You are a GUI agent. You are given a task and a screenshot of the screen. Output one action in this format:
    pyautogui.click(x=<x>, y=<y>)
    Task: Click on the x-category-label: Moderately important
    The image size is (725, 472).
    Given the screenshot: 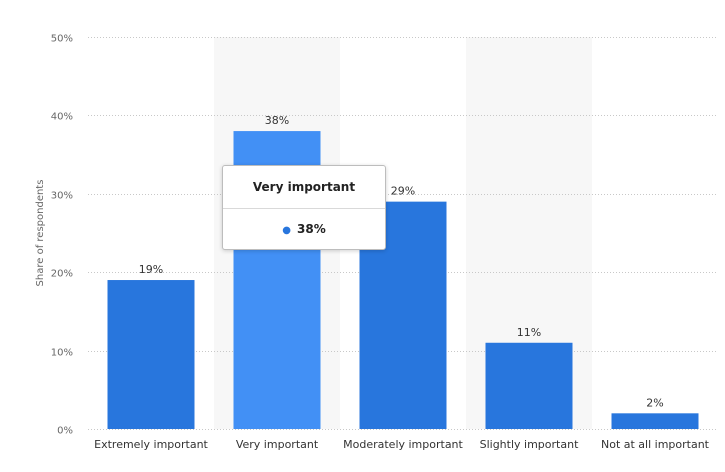 What is the action you would take?
    pyautogui.click(x=403, y=444)
    